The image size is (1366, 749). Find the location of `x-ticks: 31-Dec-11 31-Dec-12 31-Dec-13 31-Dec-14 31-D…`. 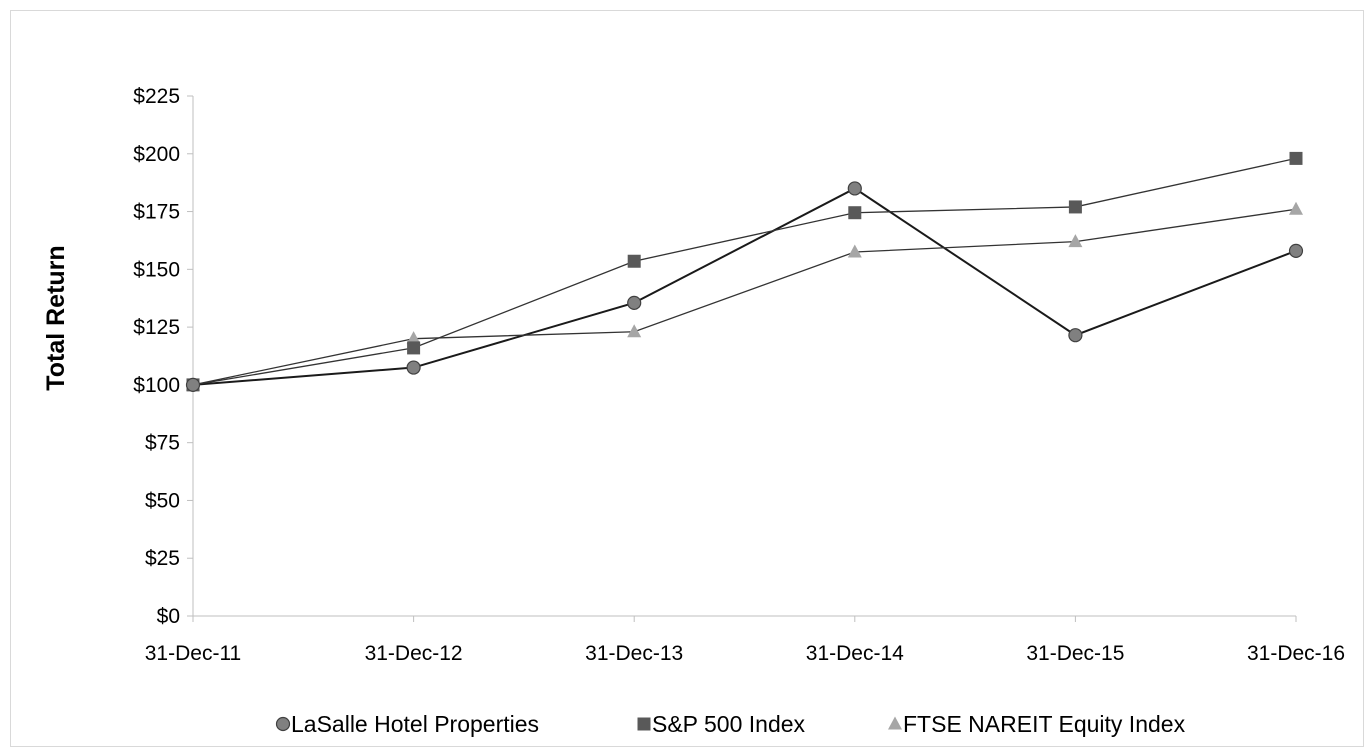

x-ticks: 31-Dec-11 31-Dec-12 31-Dec-13 31-Dec-14 31-D… is located at coordinates (745, 640).